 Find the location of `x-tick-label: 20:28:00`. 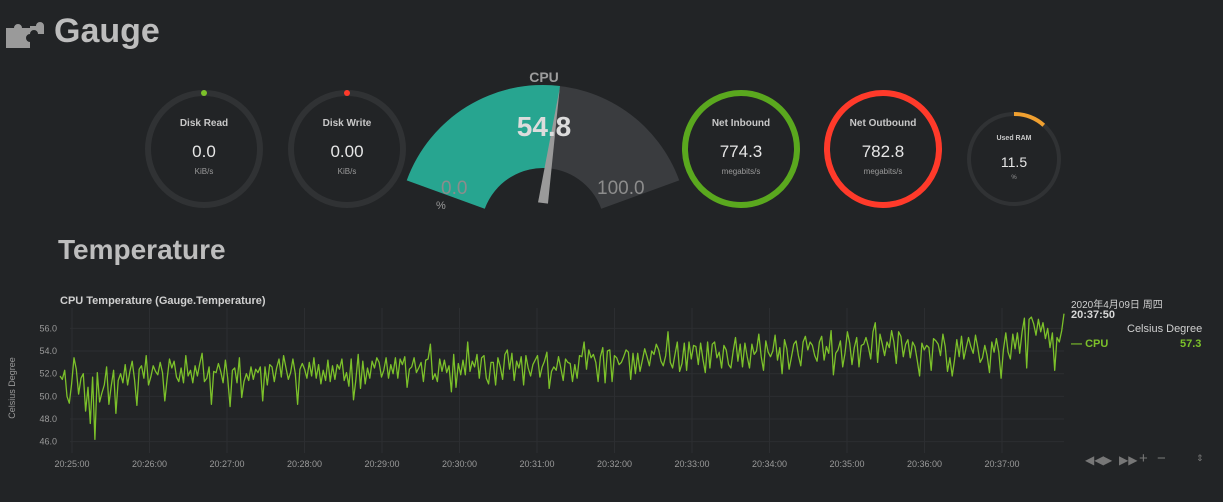

x-tick-label: 20:28:00 is located at coordinates (304, 464).